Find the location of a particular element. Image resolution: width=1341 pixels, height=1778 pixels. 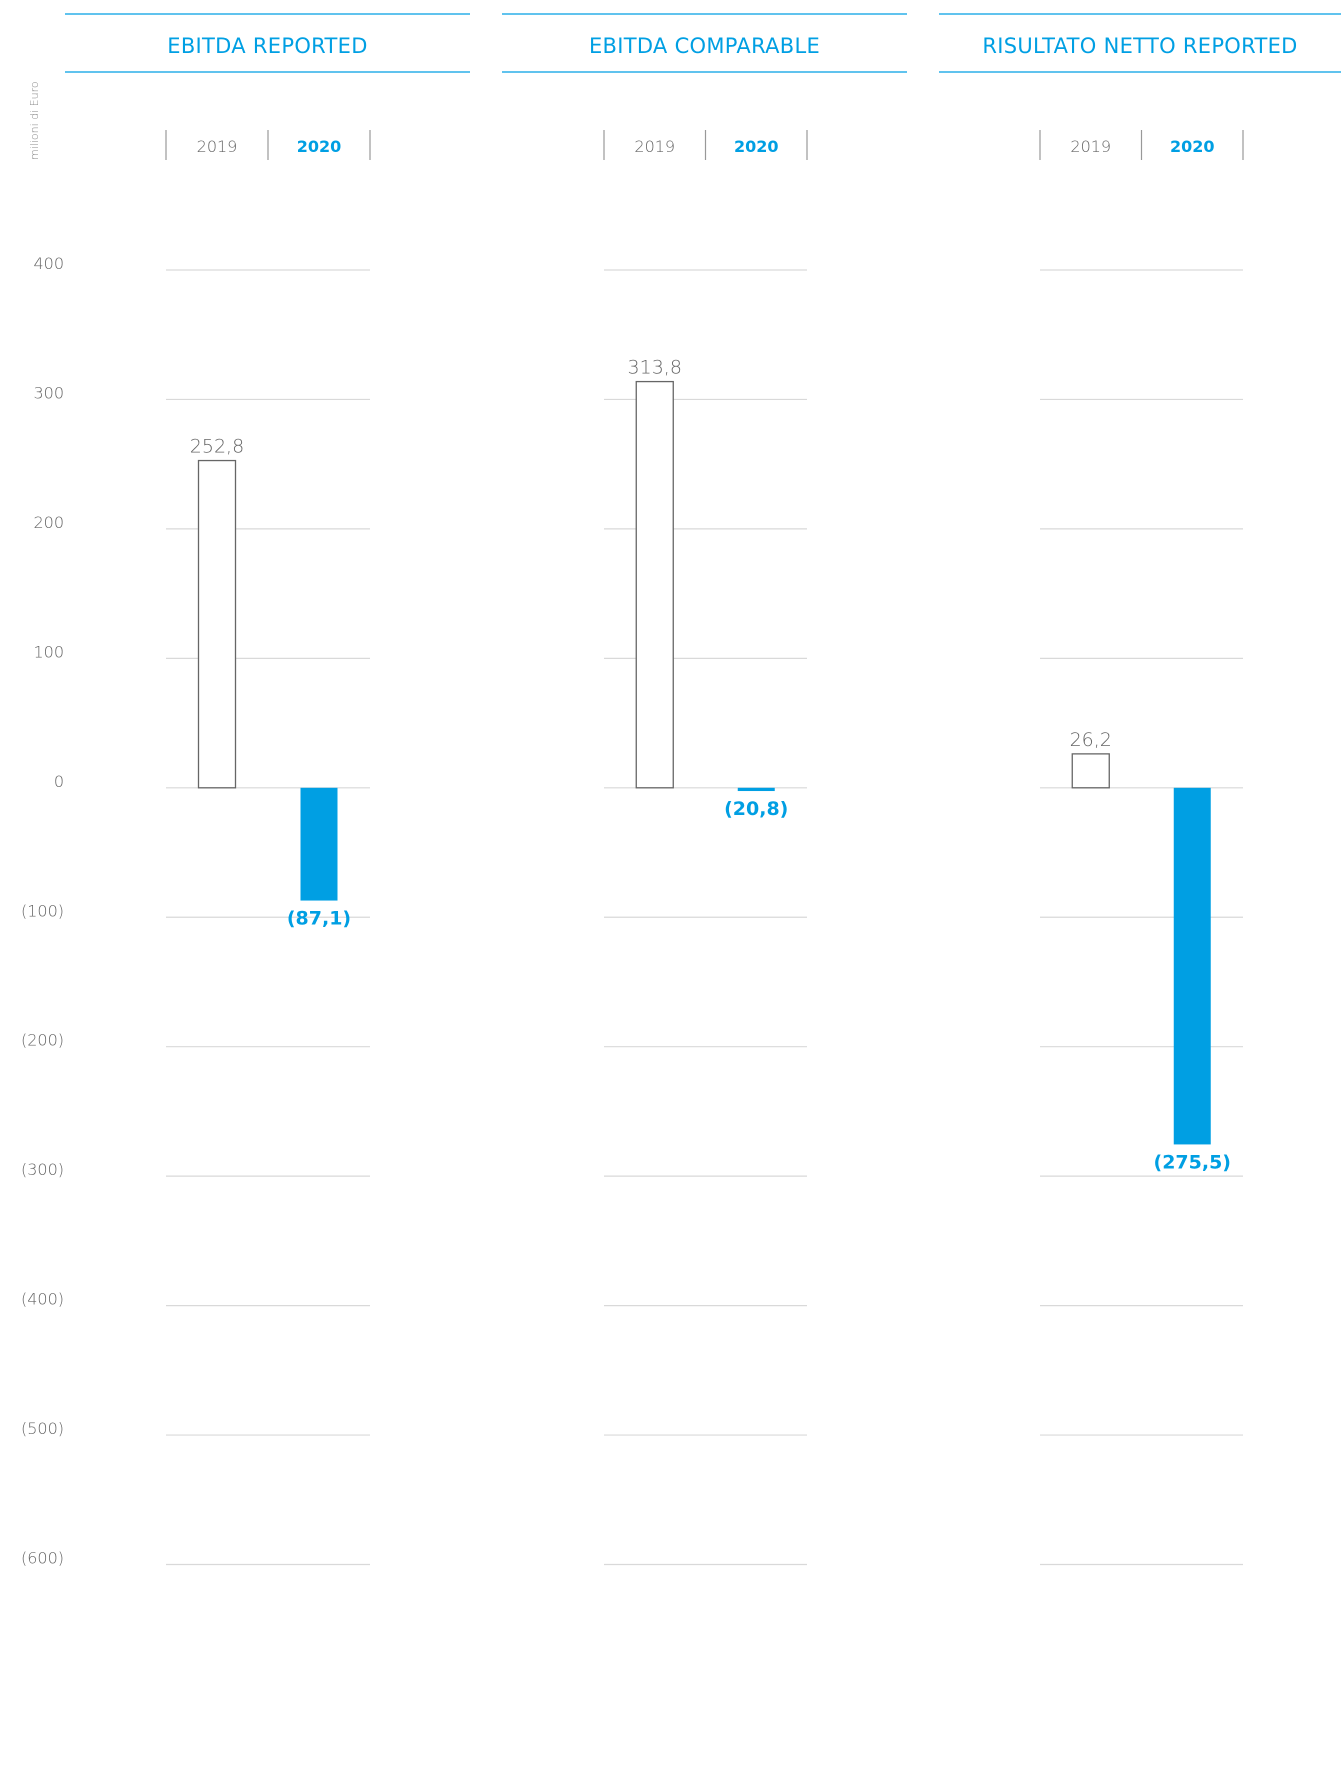

data-label: 252,8 is located at coordinates (217, 447).